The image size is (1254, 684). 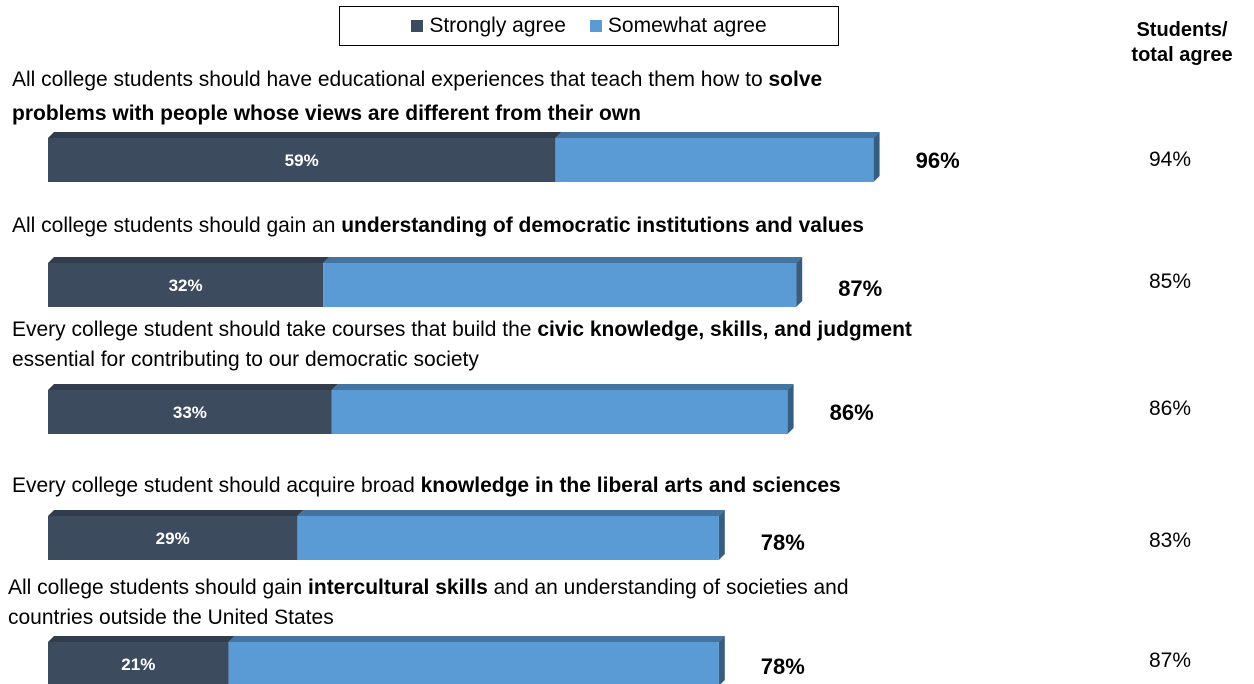 What do you see at coordinates (1182, 43) in the screenshot?
I see `students-total-agree-header: Students/ total agree` at bounding box center [1182, 43].